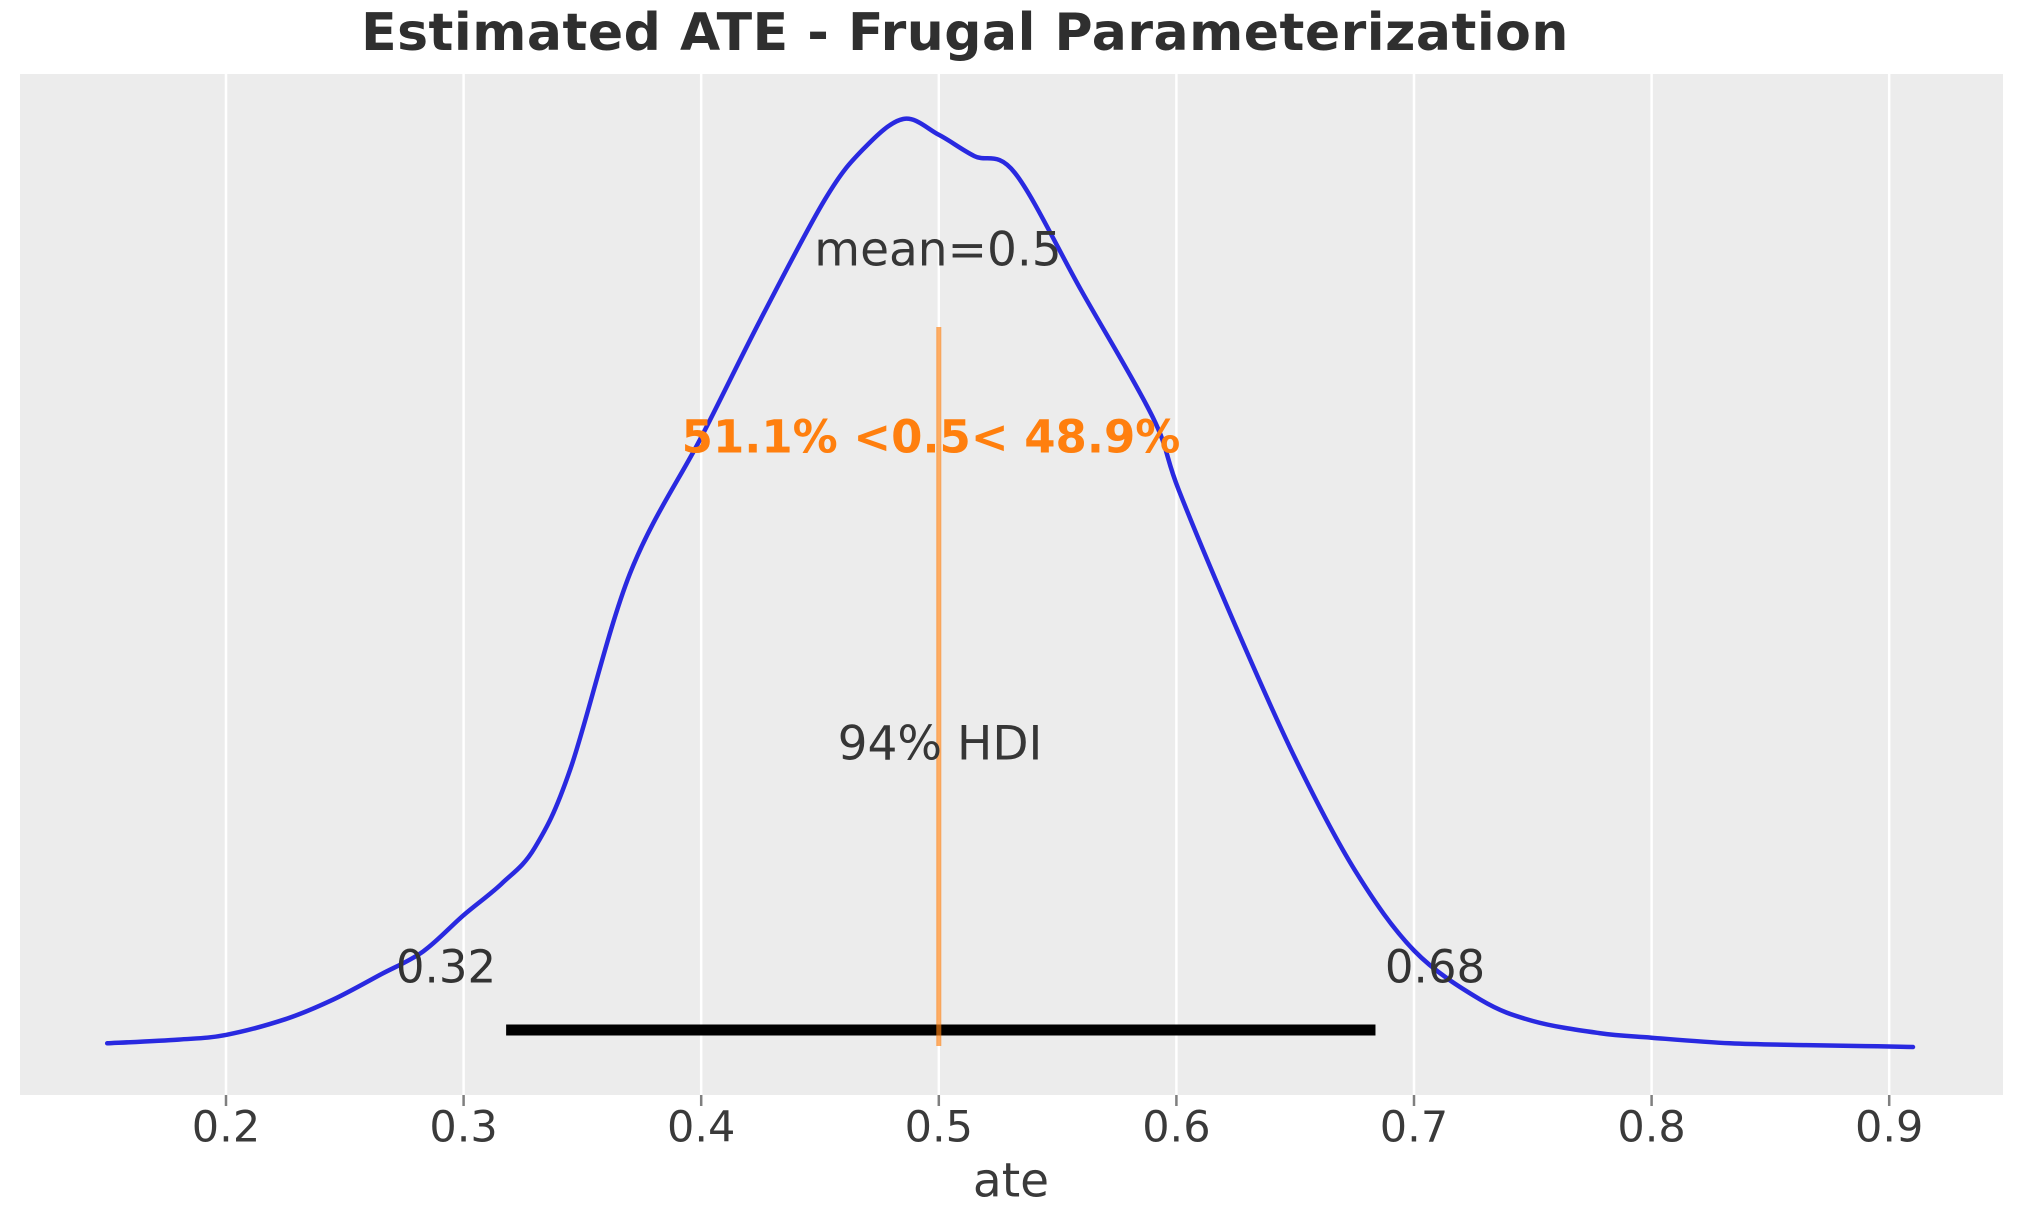  Describe the element at coordinates (446, 967) in the screenshot. I see `hdi-lower-value: 0.32` at that location.